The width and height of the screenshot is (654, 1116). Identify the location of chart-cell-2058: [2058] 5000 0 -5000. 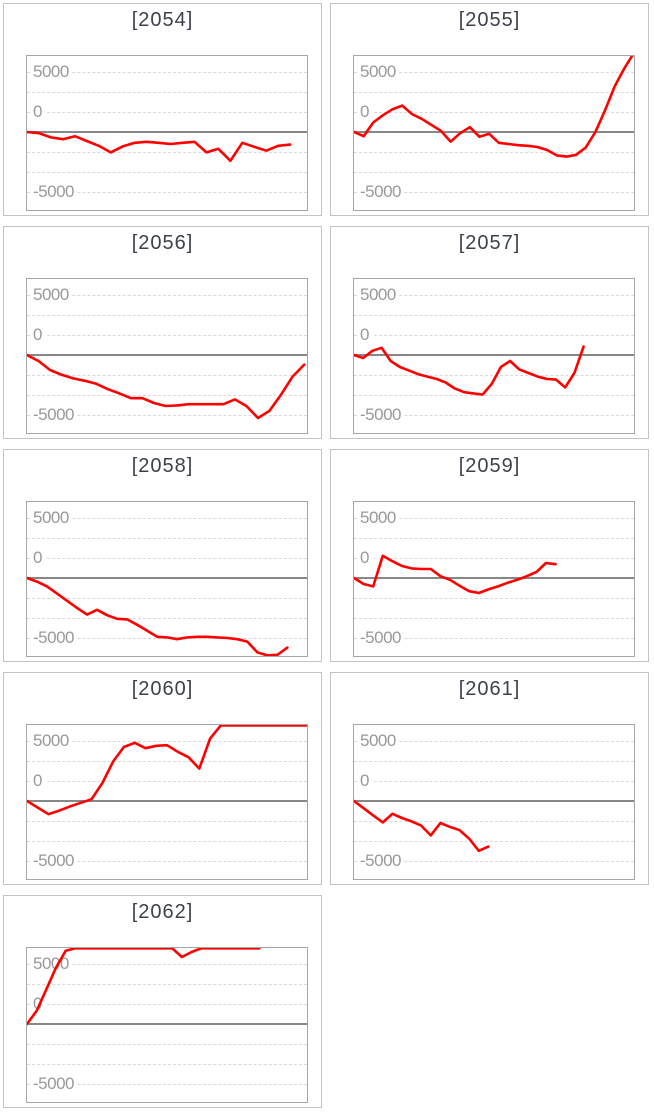
(162, 555).